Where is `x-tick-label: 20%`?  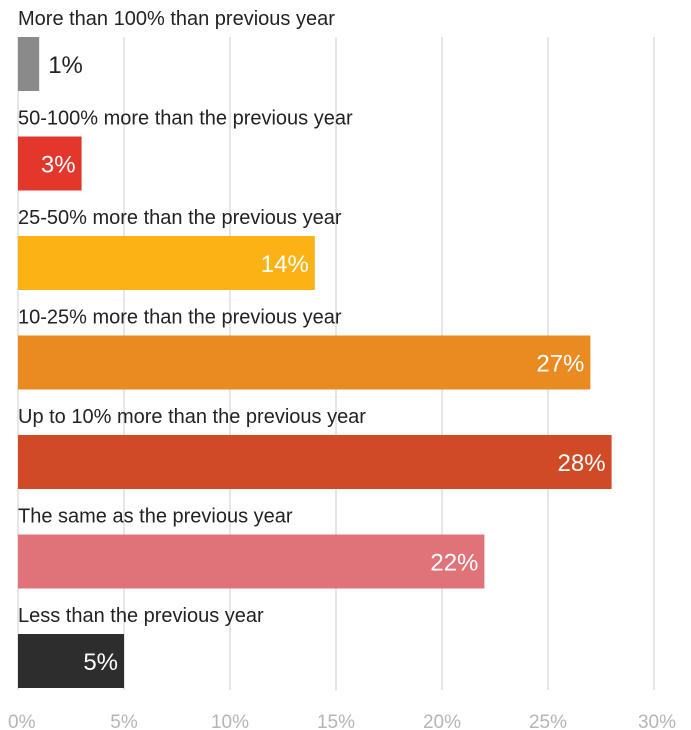
x-tick-label: 20% is located at coordinates (442, 721).